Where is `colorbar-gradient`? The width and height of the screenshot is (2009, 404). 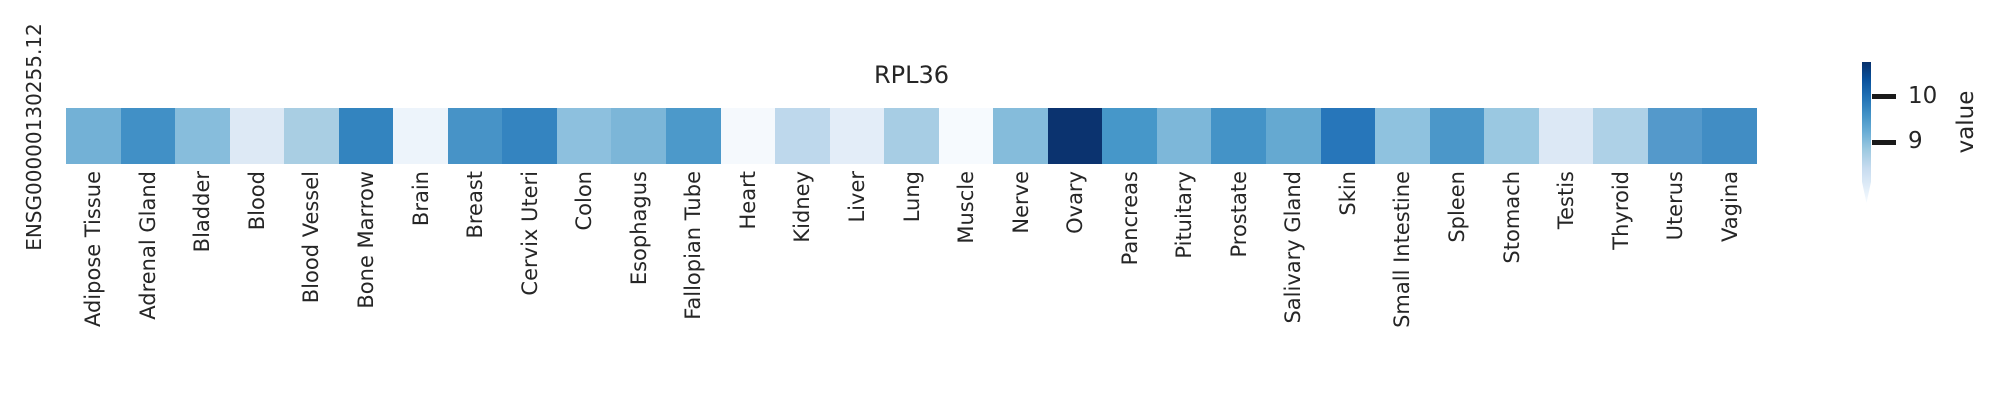
colorbar-gradient is located at coordinates (1866, 132).